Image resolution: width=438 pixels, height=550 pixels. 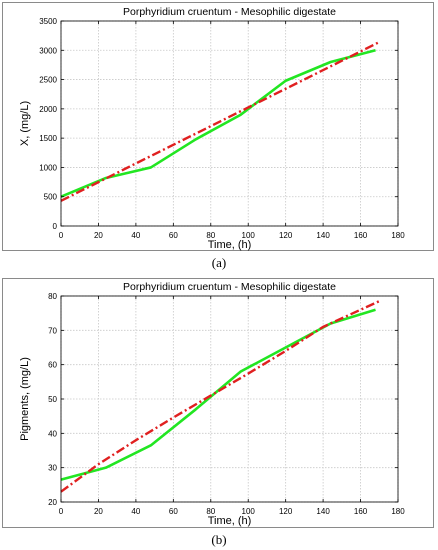 I want to click on y-axis-label: Pigments, (mg/L), so click(x=25, y=399).